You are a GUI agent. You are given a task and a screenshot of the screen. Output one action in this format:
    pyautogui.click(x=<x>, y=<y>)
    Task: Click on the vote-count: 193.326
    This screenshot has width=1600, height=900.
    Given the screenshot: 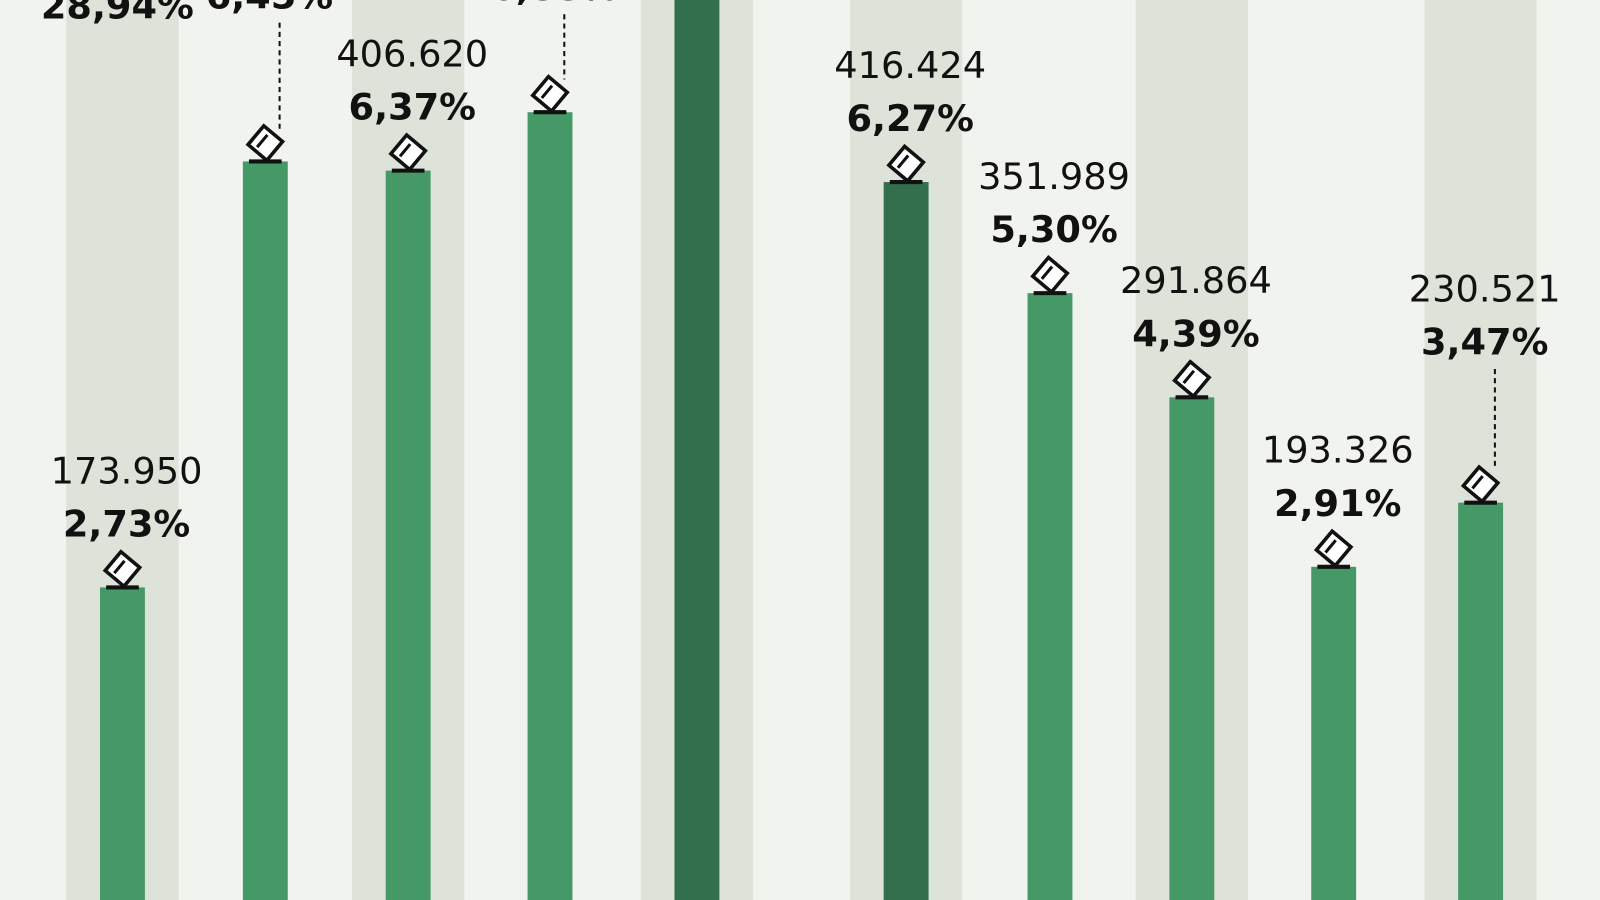 What is the action you would take?
    pyautogui.click(x=1338, y=450)
    